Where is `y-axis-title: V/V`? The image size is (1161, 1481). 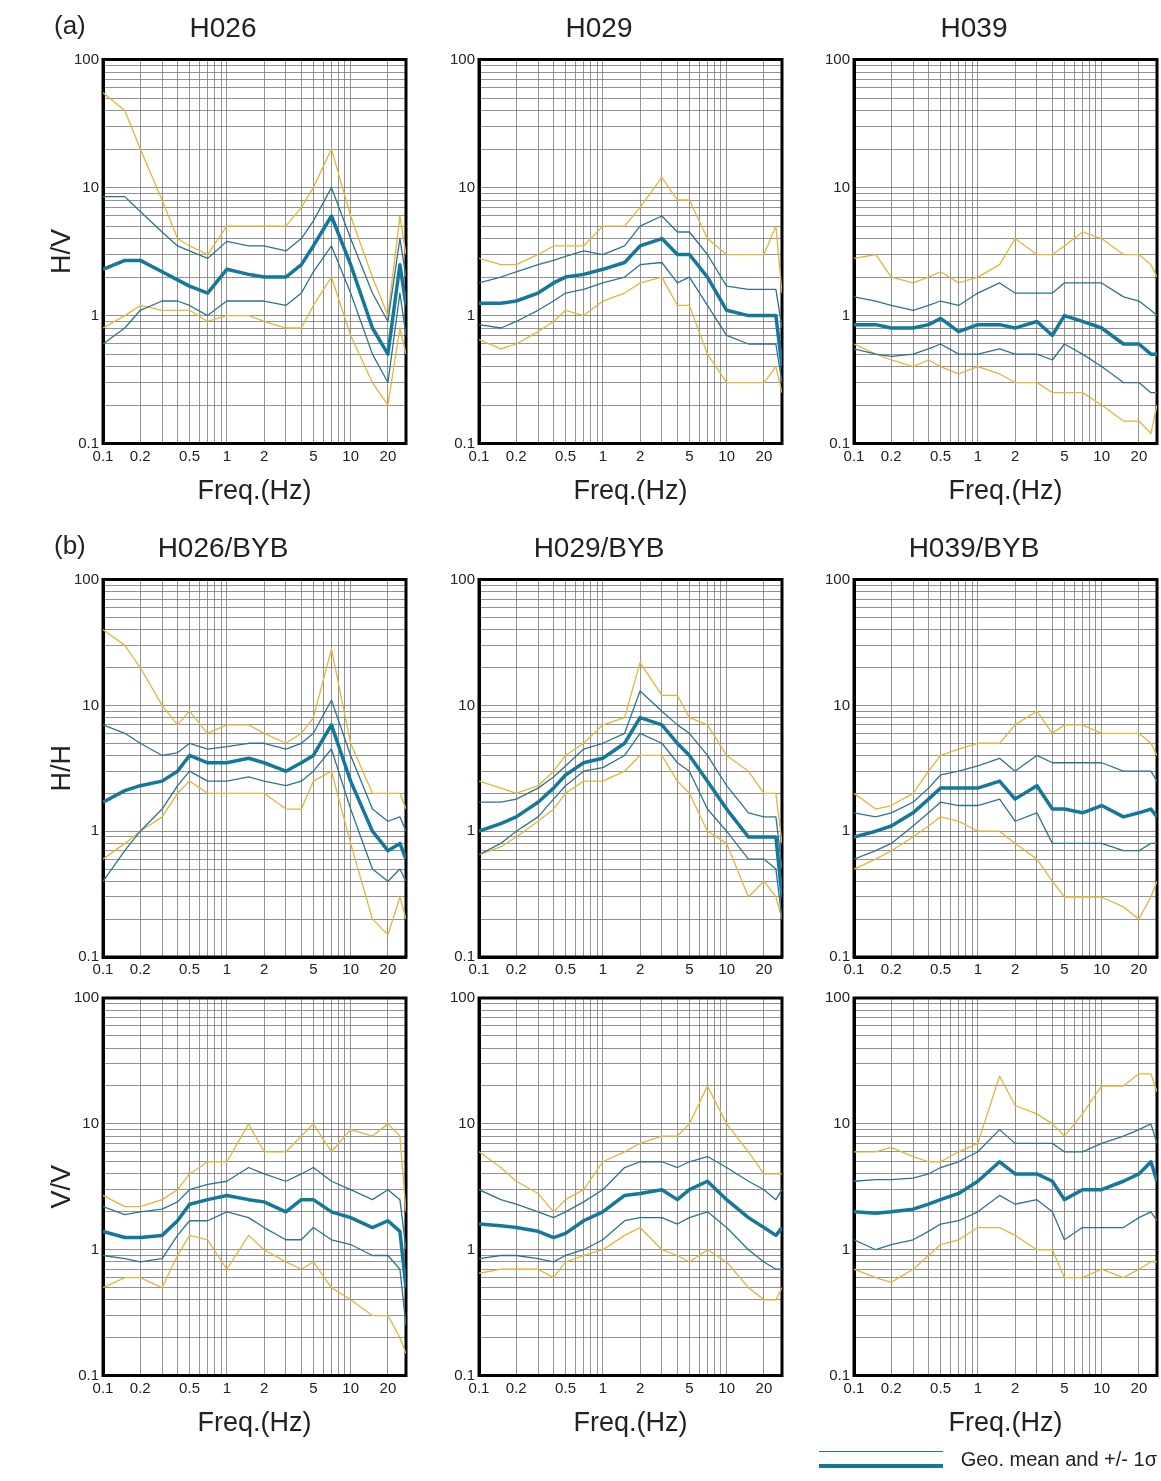 y-axis-title: V/V is located at coordinates (60, 1187).